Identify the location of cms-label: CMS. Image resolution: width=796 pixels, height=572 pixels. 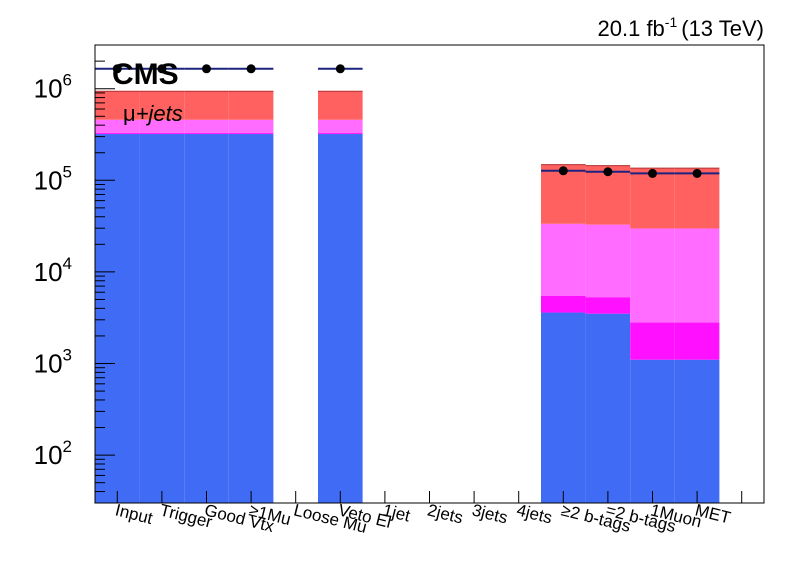
(145, 74).